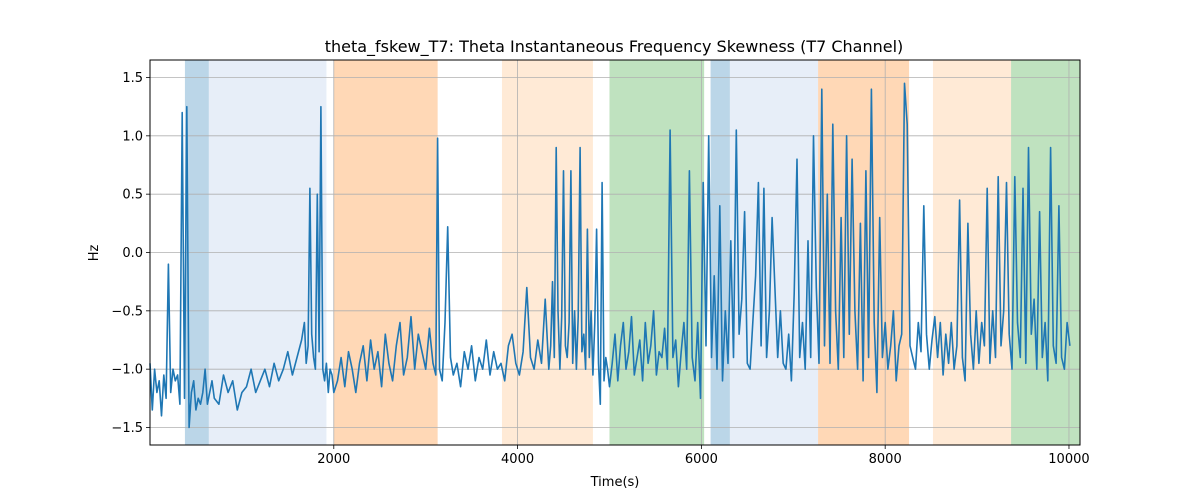 Image resolution: width=1200 pixels, height=500 pixels. Describe the element at coordinates (615, 482) in the screenshot. I see `x-axis-label: Time(s)` at that location.